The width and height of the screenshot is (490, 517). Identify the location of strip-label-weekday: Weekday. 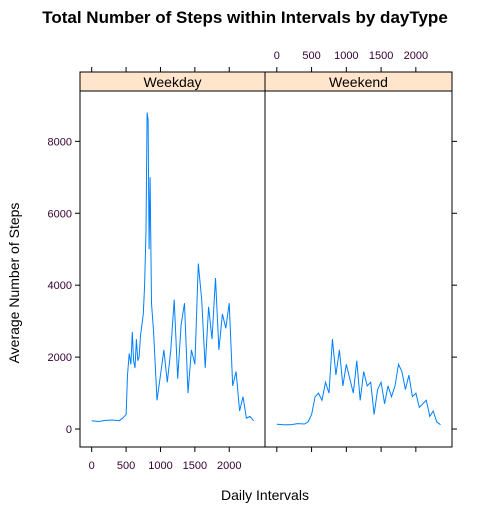
(172, 82).